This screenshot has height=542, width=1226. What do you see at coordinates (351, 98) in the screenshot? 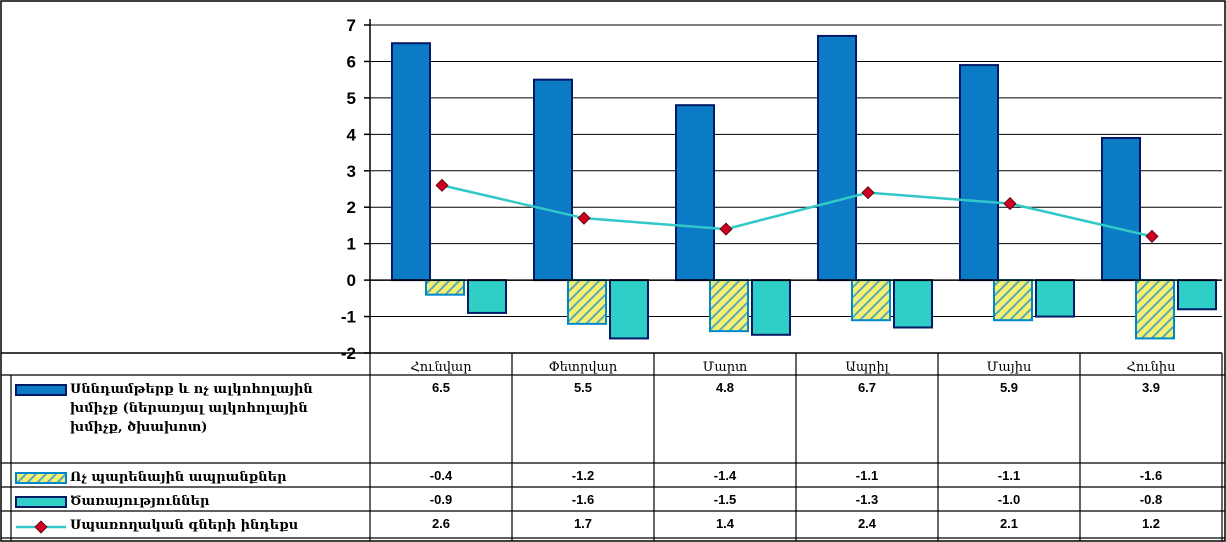
I see `y-tick-label: 5` at bounding box center [351, 98].